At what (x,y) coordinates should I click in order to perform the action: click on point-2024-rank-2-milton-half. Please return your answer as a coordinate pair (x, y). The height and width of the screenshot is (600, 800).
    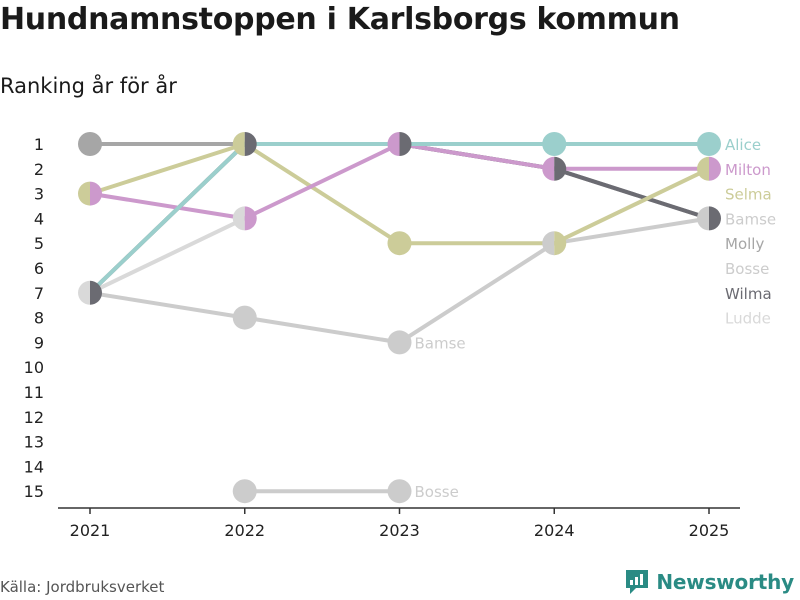
    Looking at the image, I should click on (548, 168).